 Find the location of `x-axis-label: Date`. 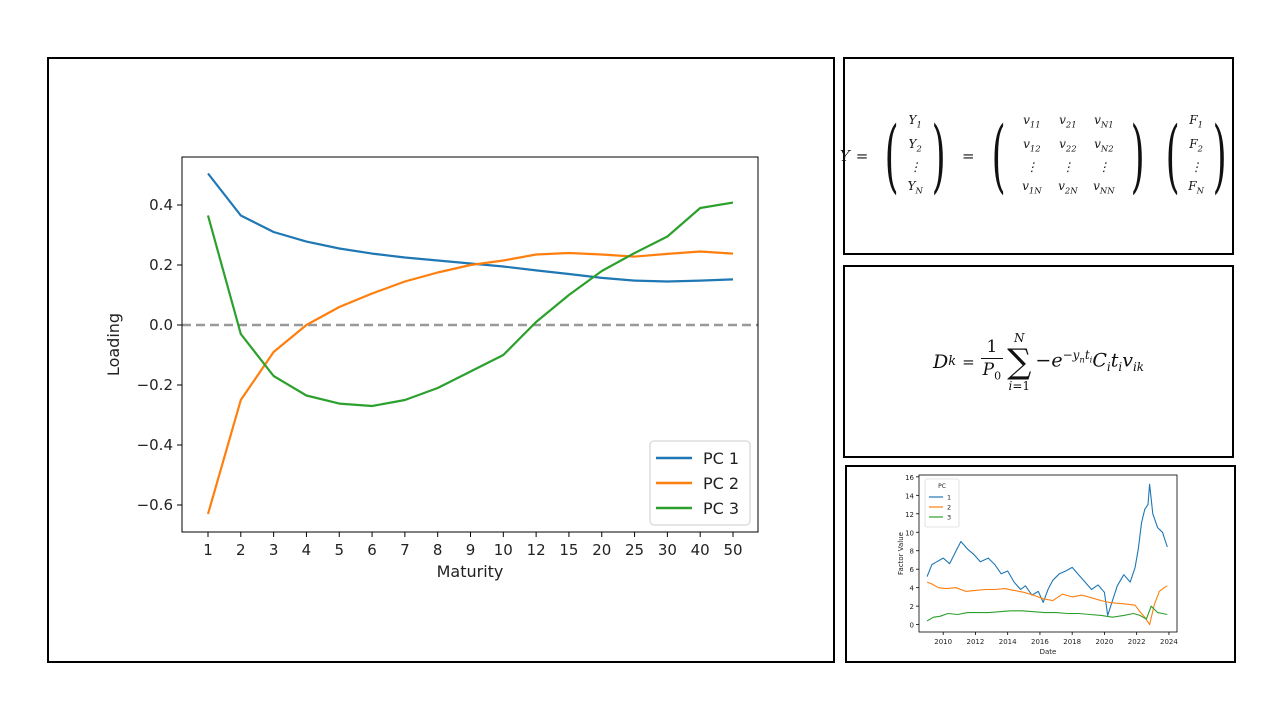

x-axis-label: Date is located at coordinates (1048, 652).